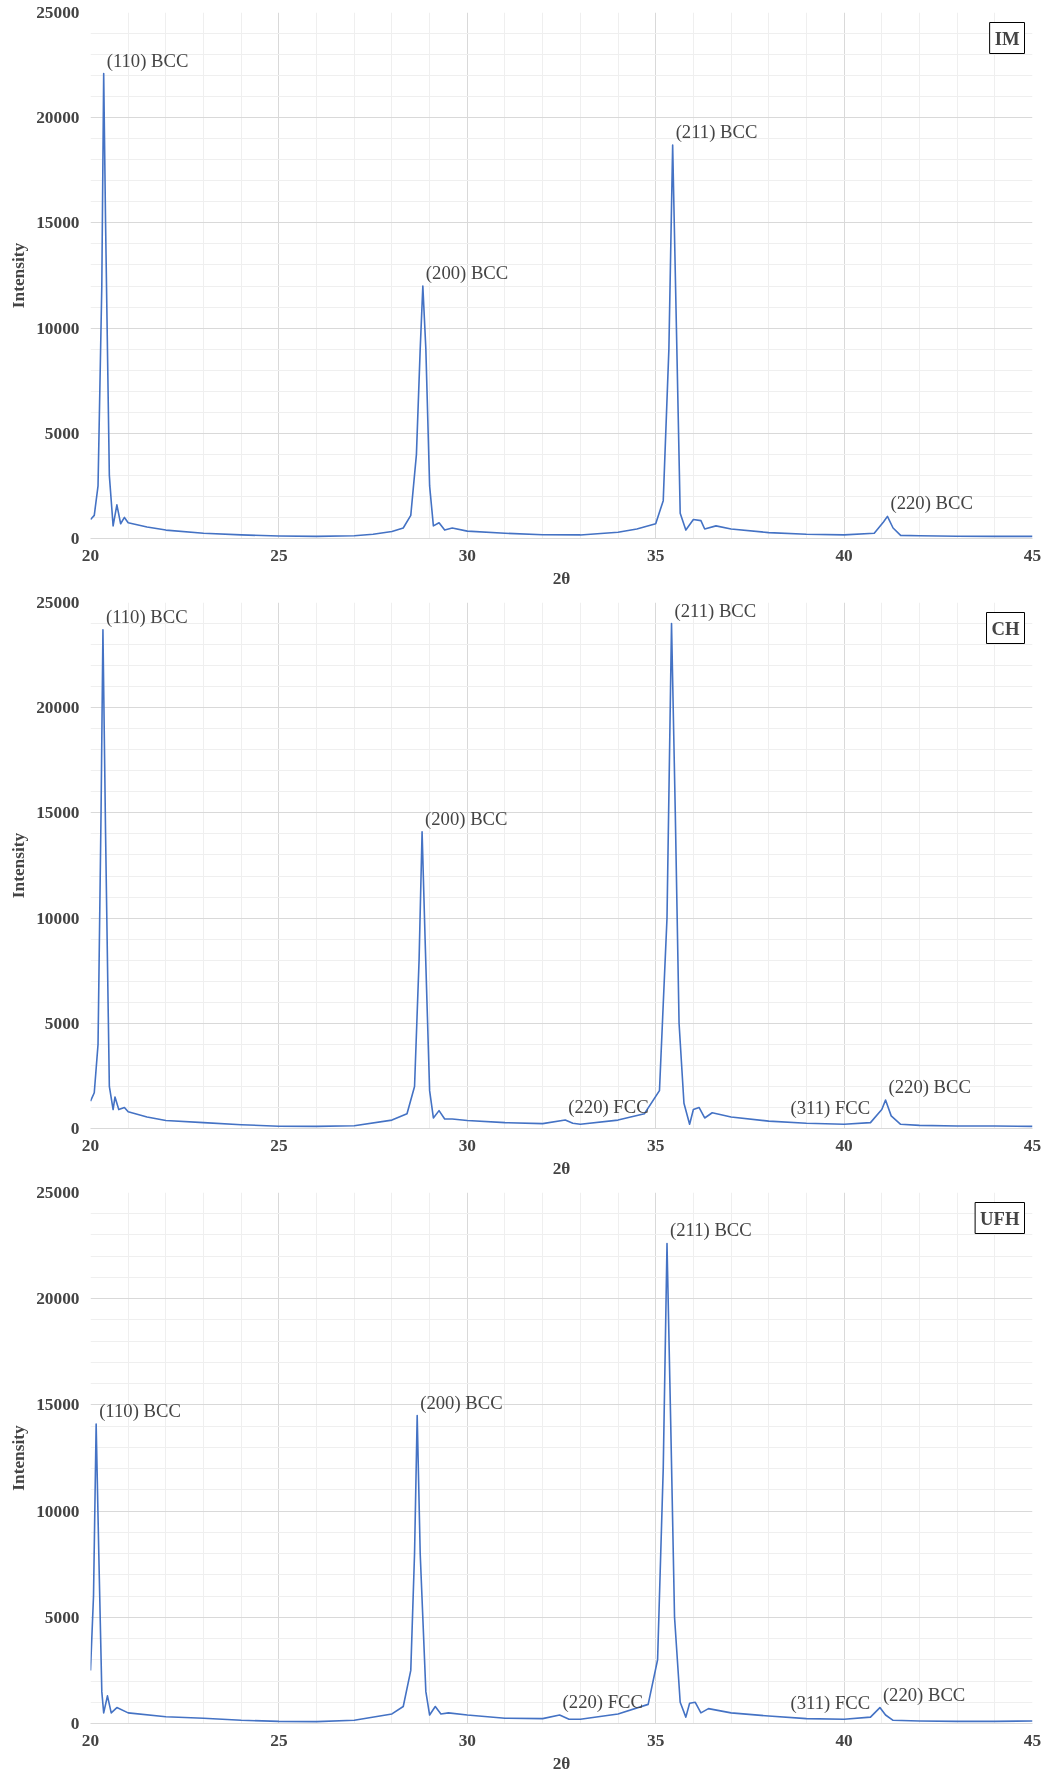 The image size is (1047, 1775). What do you see at coordinates (1005, 628) in the screenshot?
I see `text: CH` at bounding box center [1005, 628].